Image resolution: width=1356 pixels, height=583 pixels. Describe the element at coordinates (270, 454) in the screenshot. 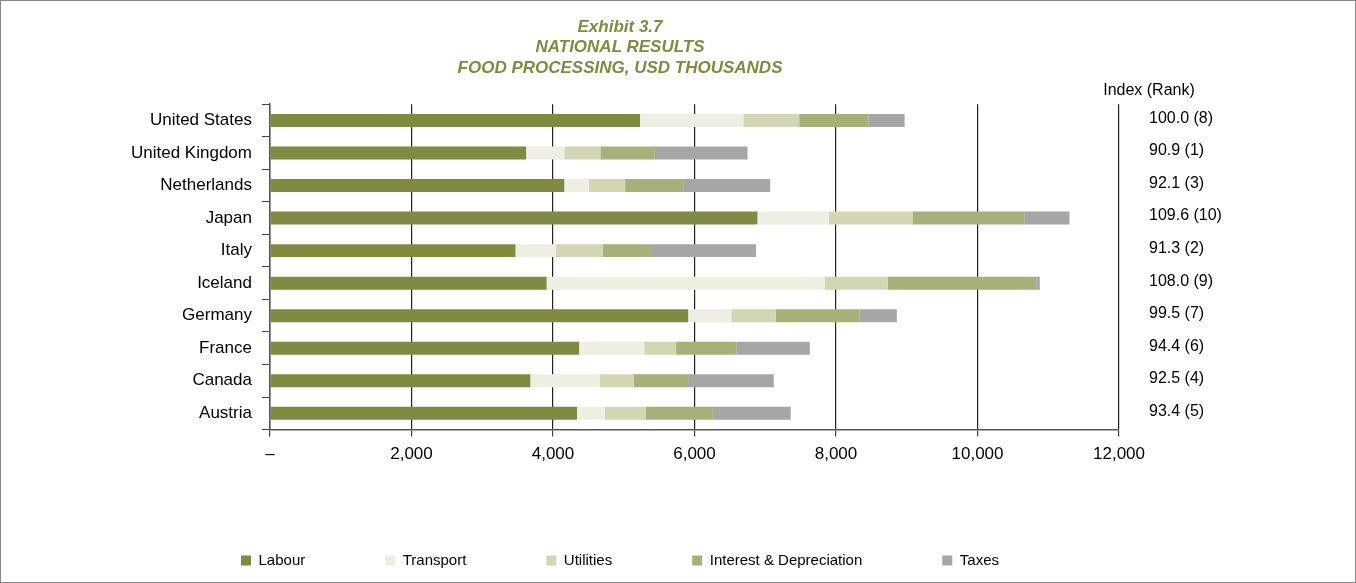

I see `x-tick-label: –` at that location.